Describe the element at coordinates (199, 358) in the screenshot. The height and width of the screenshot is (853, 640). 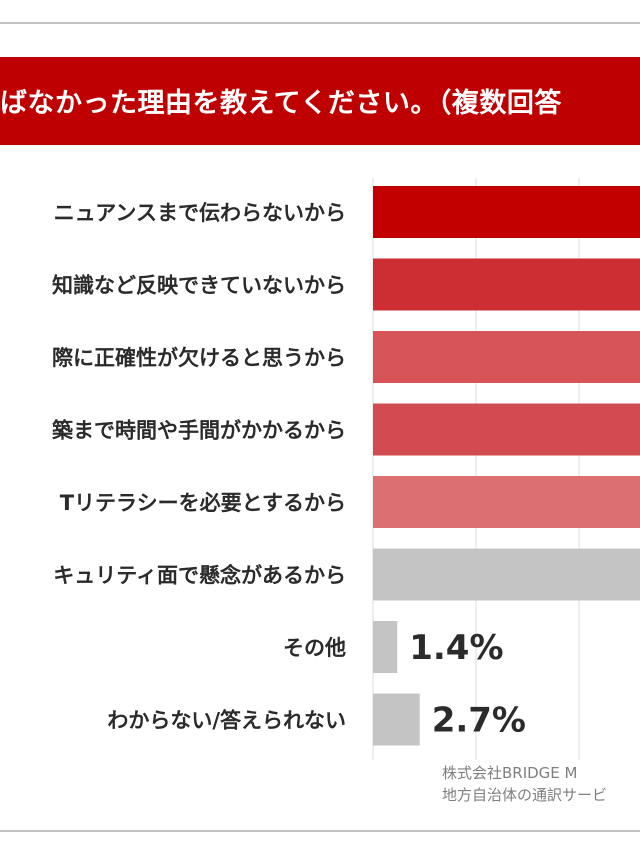
I see `category-label: 際に正確性が欠けると思うから` at that location.